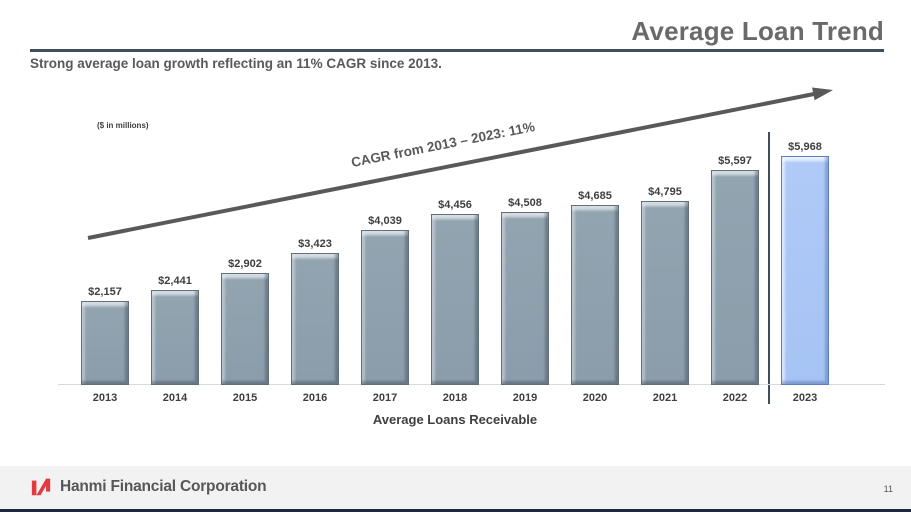  I want to click on hanmi-logo-icon, so click(41, 487).